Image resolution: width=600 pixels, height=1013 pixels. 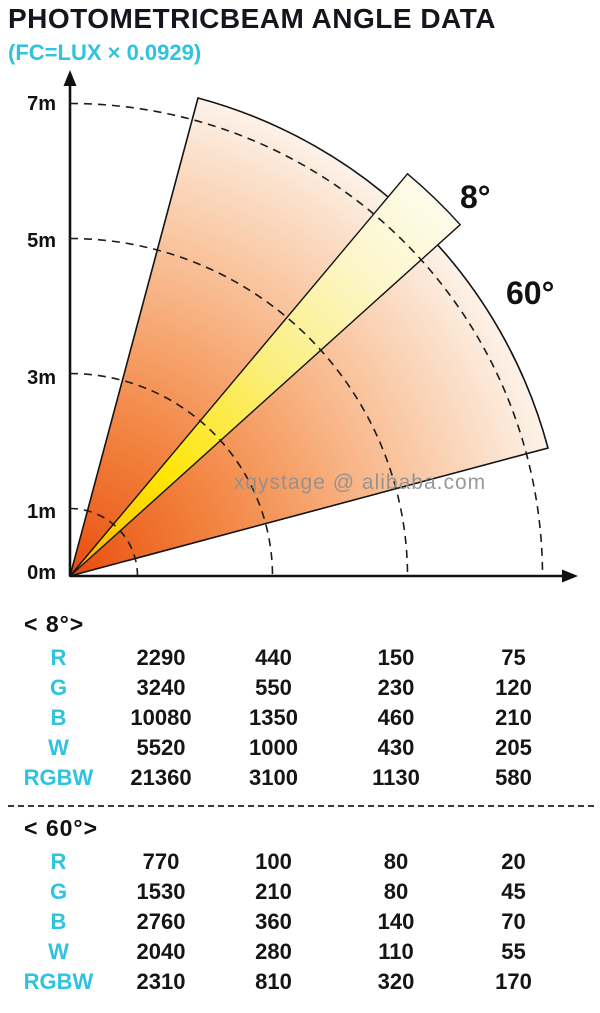 What do you see at coordinates (513, 951) in the screenshot?
I see `table-cell: 55` at bounding box center [513, 951].